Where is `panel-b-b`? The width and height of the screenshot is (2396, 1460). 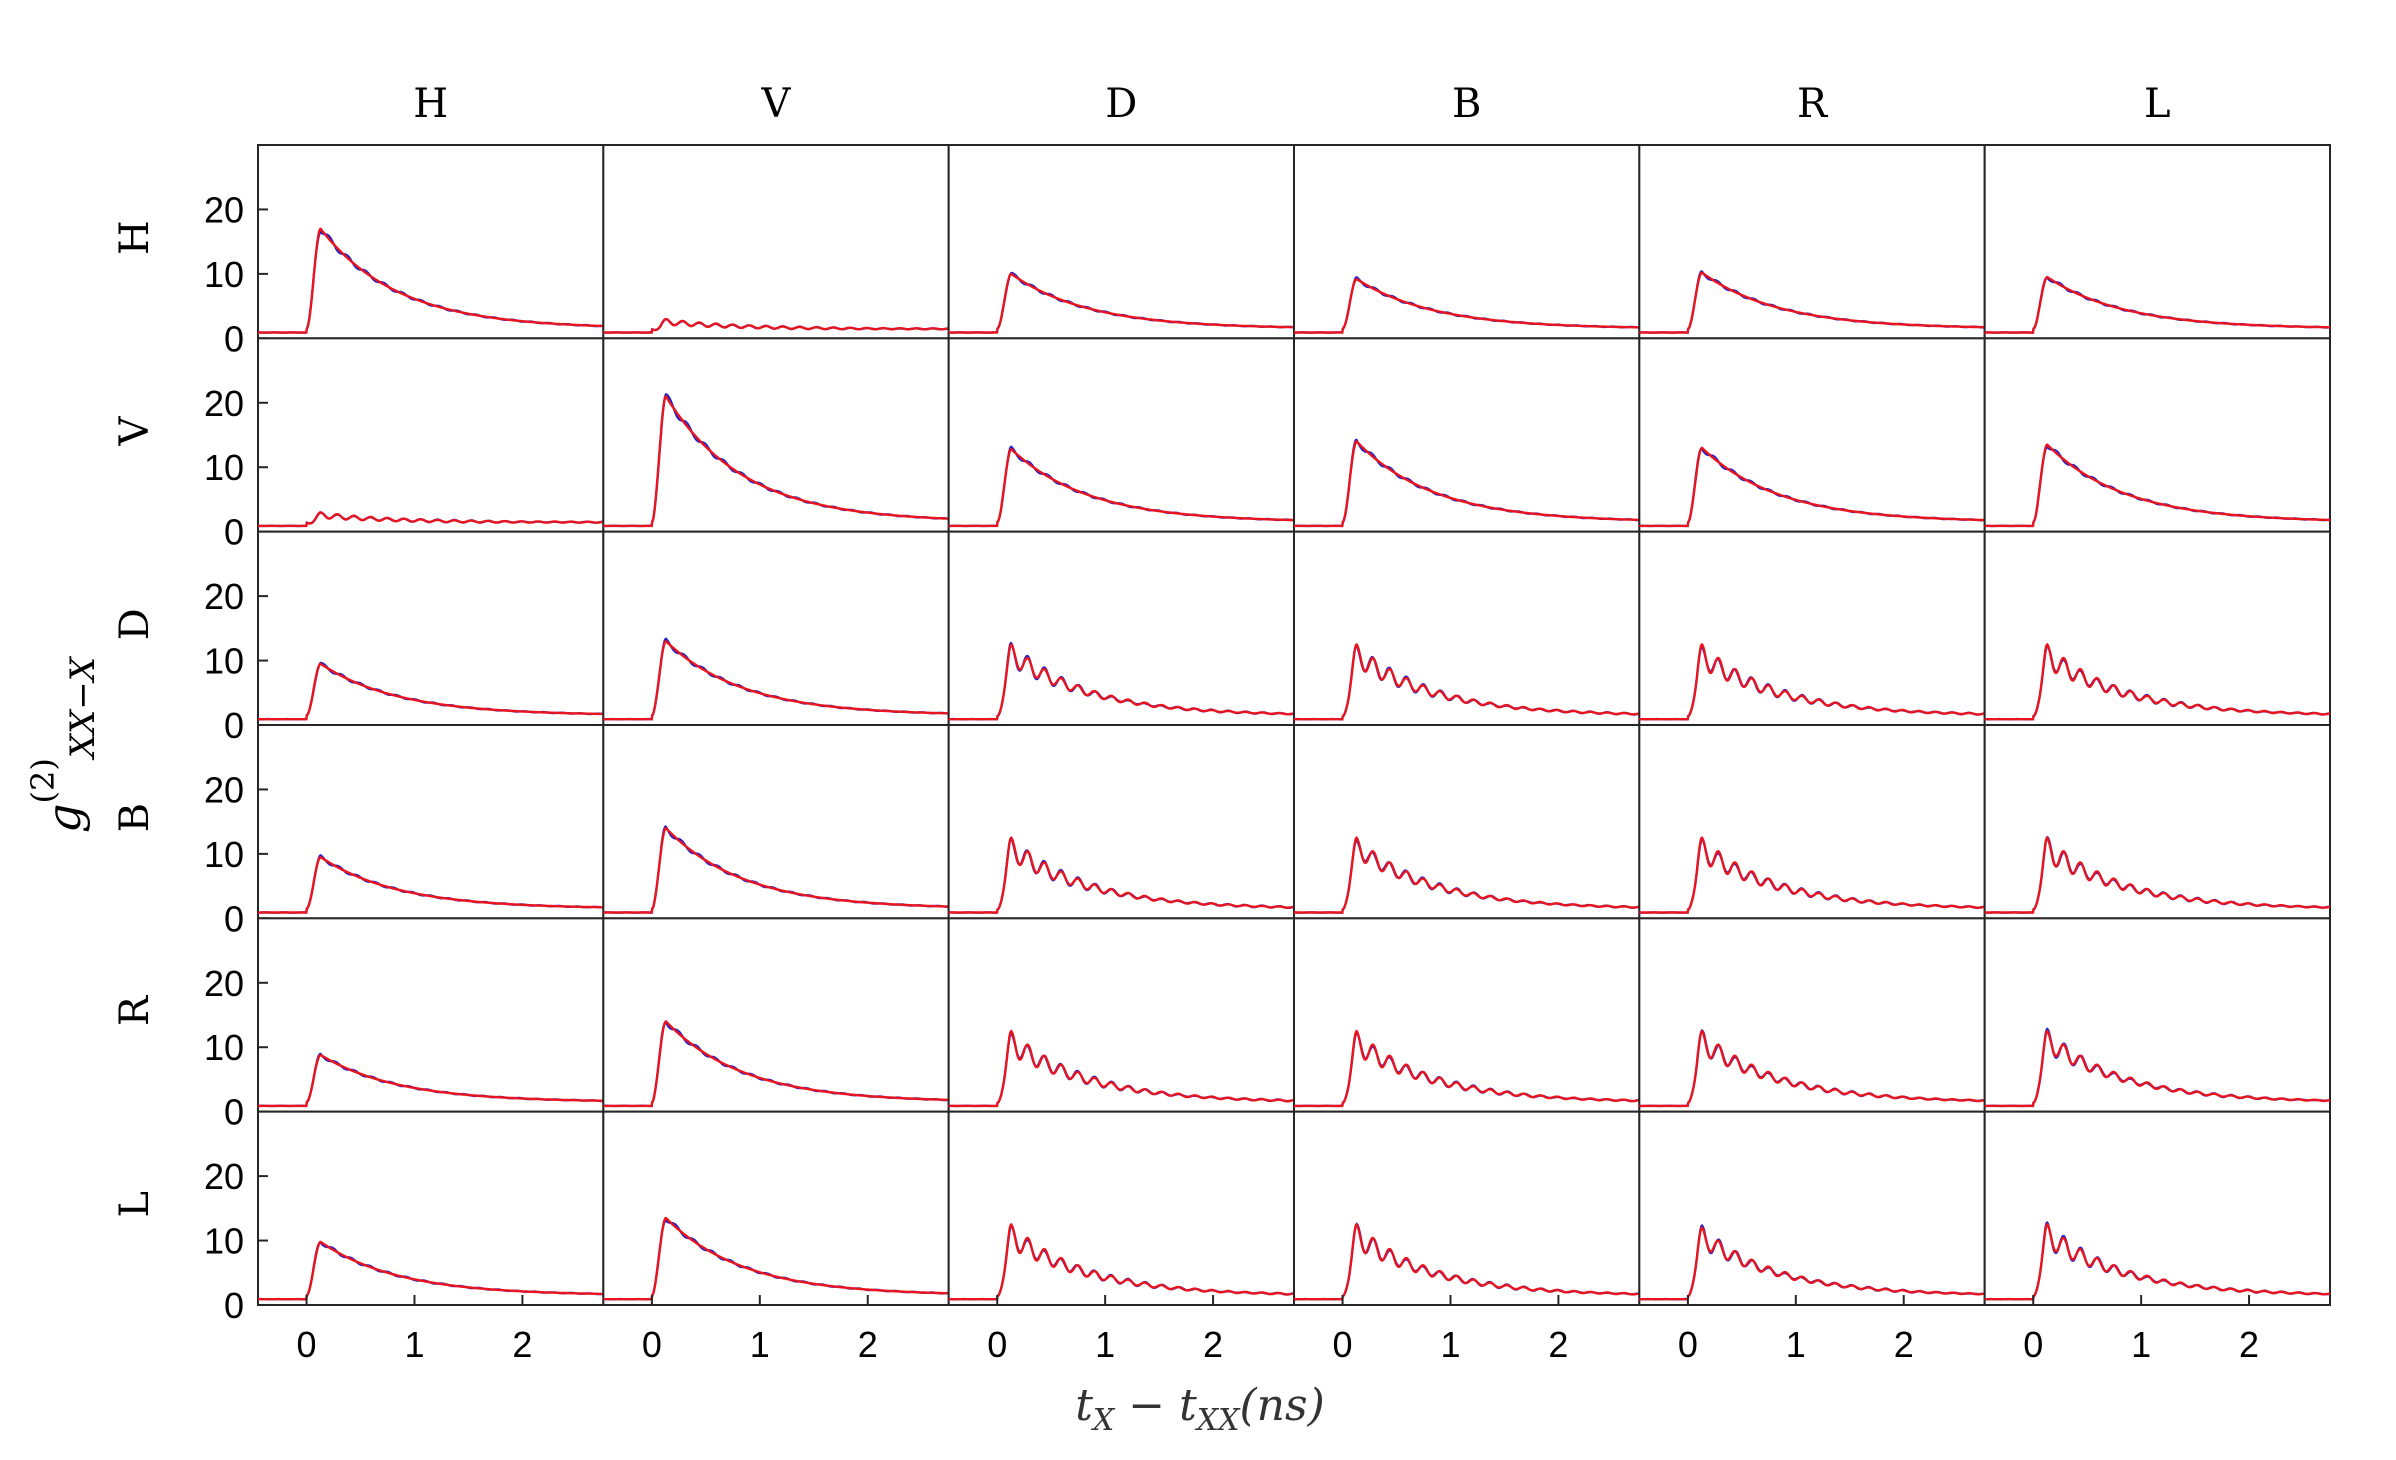
panel-b-b is located at coordinates (1467, 822).